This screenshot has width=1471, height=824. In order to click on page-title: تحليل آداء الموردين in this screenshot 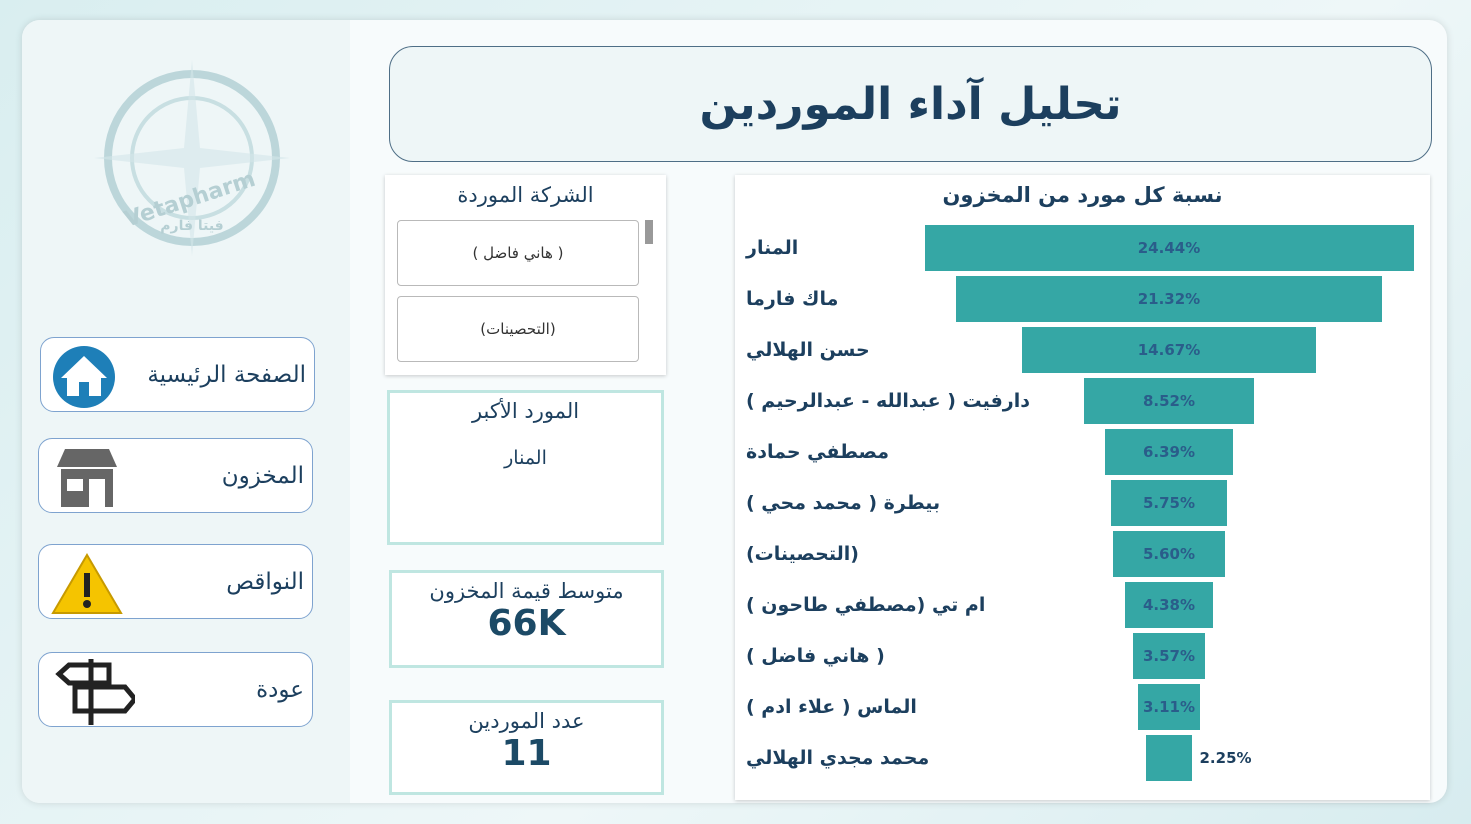, I will do `click(910, 104)`.